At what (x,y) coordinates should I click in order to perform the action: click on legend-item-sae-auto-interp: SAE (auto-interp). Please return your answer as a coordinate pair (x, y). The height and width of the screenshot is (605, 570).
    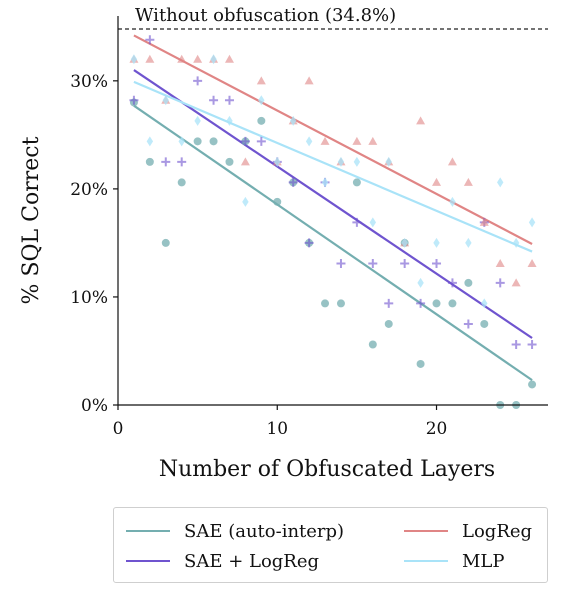
    Looking at the image, I should click on (235, 531).